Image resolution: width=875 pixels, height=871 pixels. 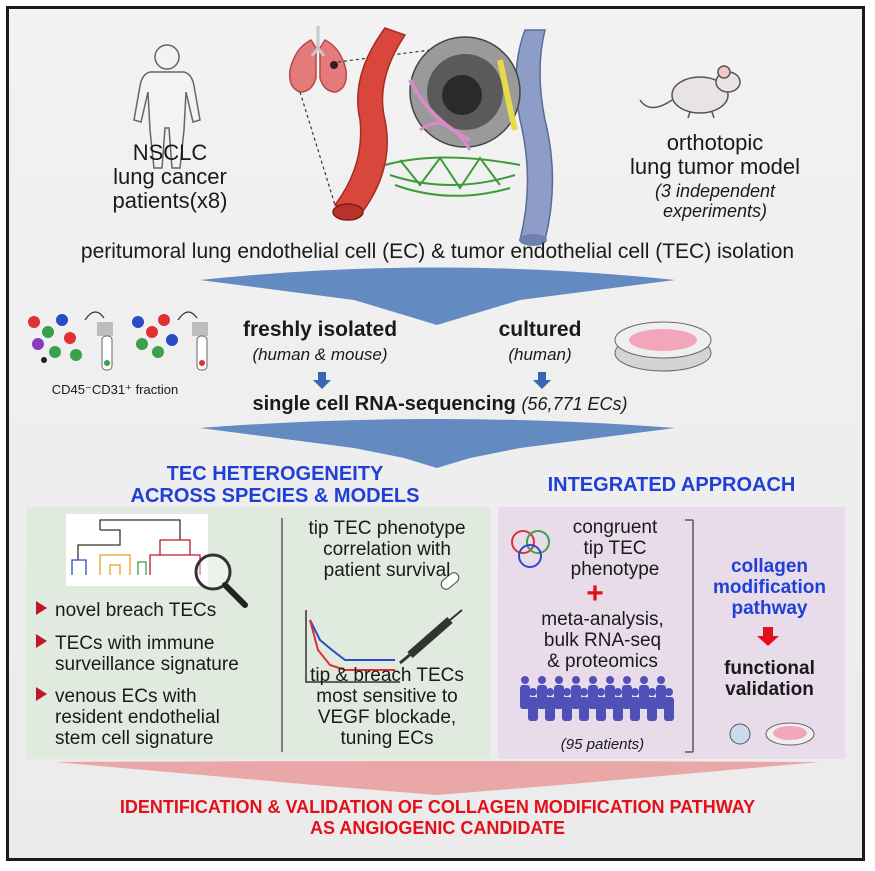 I want to click on down-arrow-validation, so click(x=768, y=636).